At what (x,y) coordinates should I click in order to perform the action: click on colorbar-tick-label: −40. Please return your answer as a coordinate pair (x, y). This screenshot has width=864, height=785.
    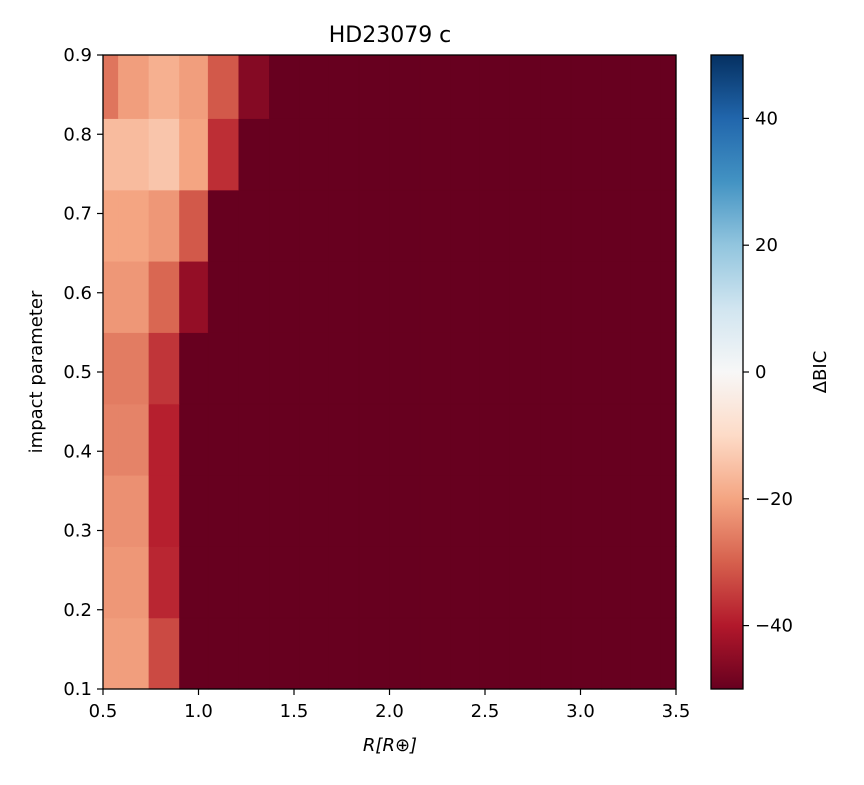
    Looking at the image, I should click on (774, 626).